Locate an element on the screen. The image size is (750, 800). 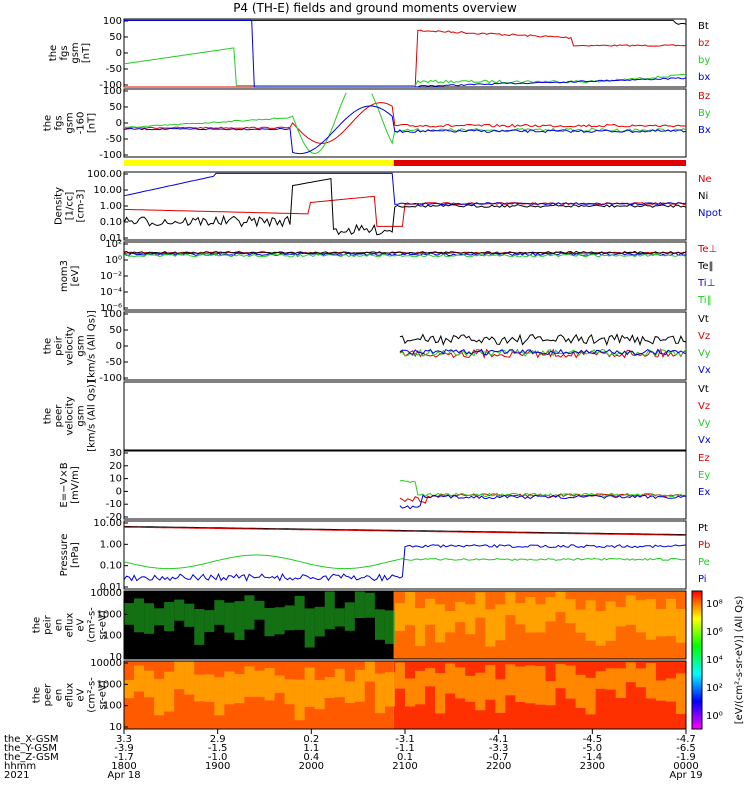
y-tick-label: -20 is located at coordinates (114, 517).